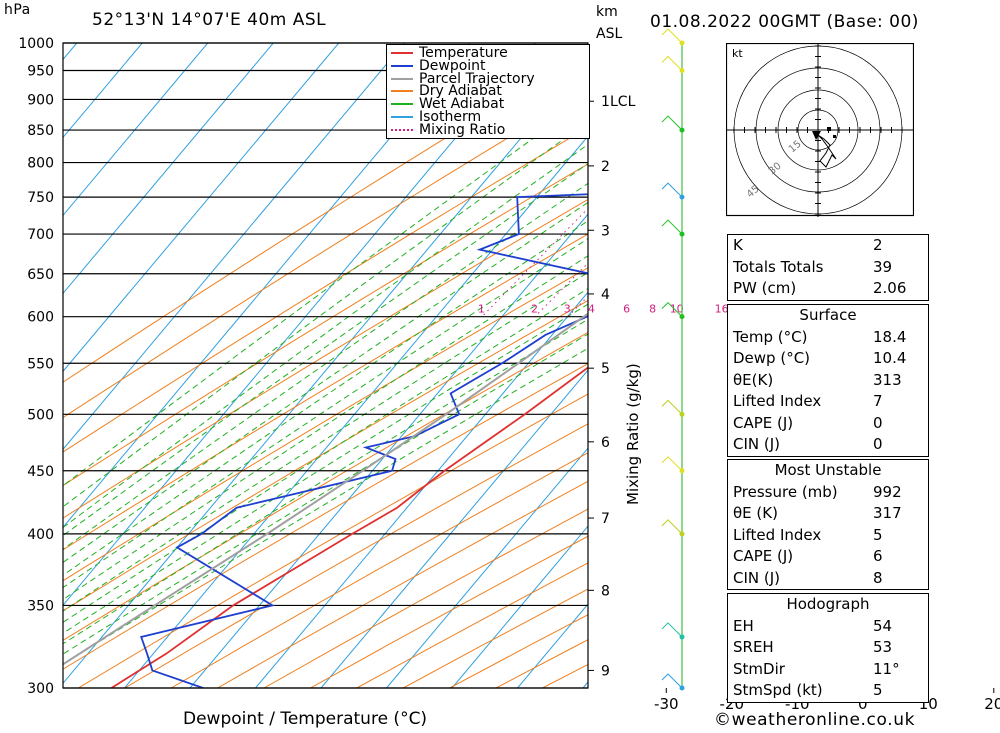  What do you see at coordinates (816, 135) in the screenshot?
I see `storm-motion-marker` at bounding box center [816, 135].